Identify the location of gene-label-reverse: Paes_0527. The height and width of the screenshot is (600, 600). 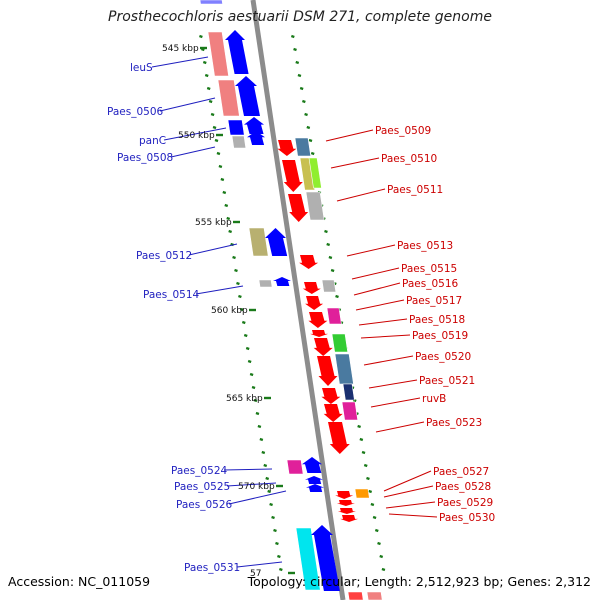
(461, 472).